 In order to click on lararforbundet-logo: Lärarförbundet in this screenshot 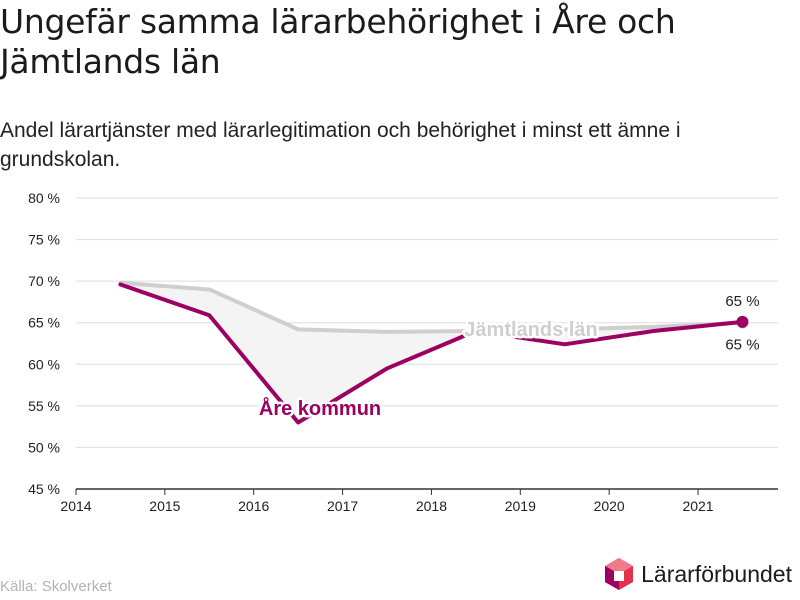, I will do `click(697, 574)`.